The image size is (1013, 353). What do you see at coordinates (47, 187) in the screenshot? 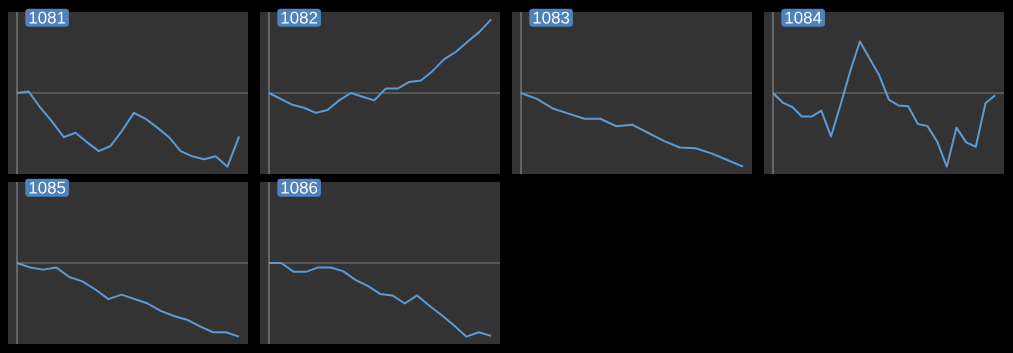
I see `chart-title: 1085` at bounding box center [47, 187].